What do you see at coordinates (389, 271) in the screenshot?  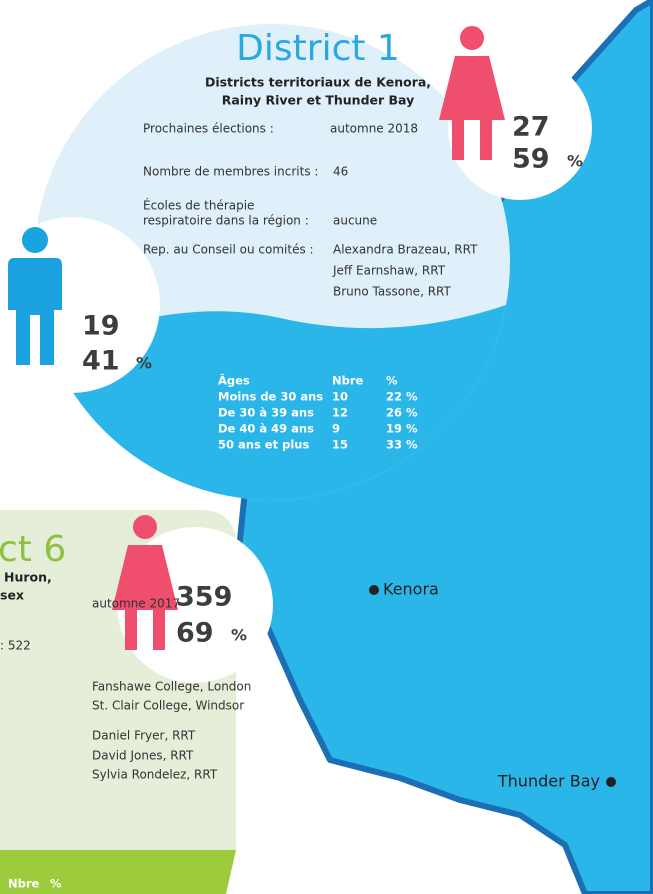 I see `field-value: Jeff Earnshaw, RRT` at bounding box center [389, 271].